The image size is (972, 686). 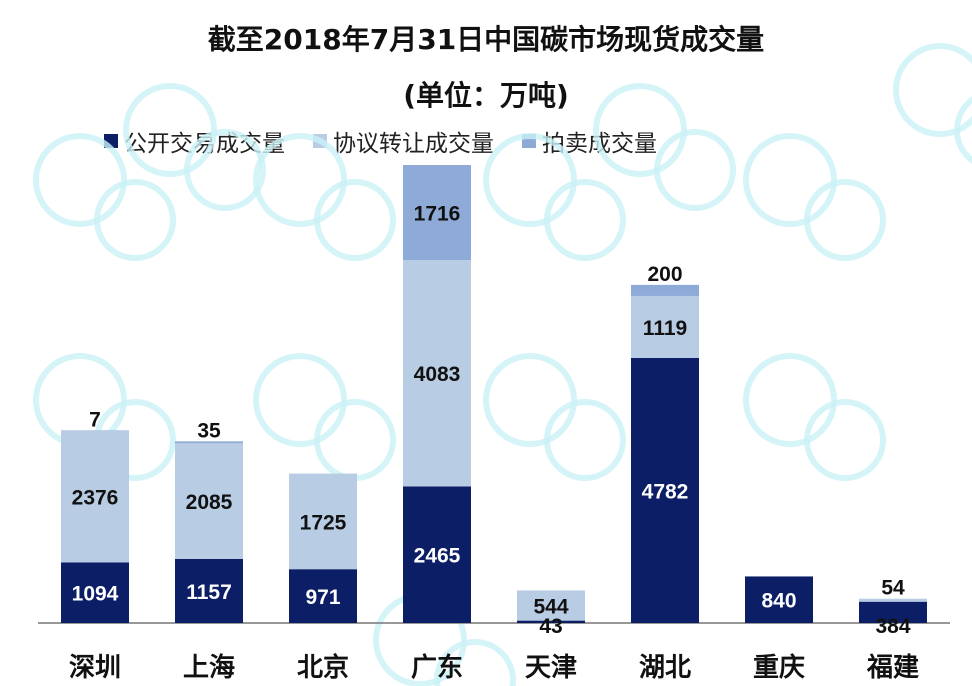 I want to click on data-label: 1157, so click(x=209, y=592).